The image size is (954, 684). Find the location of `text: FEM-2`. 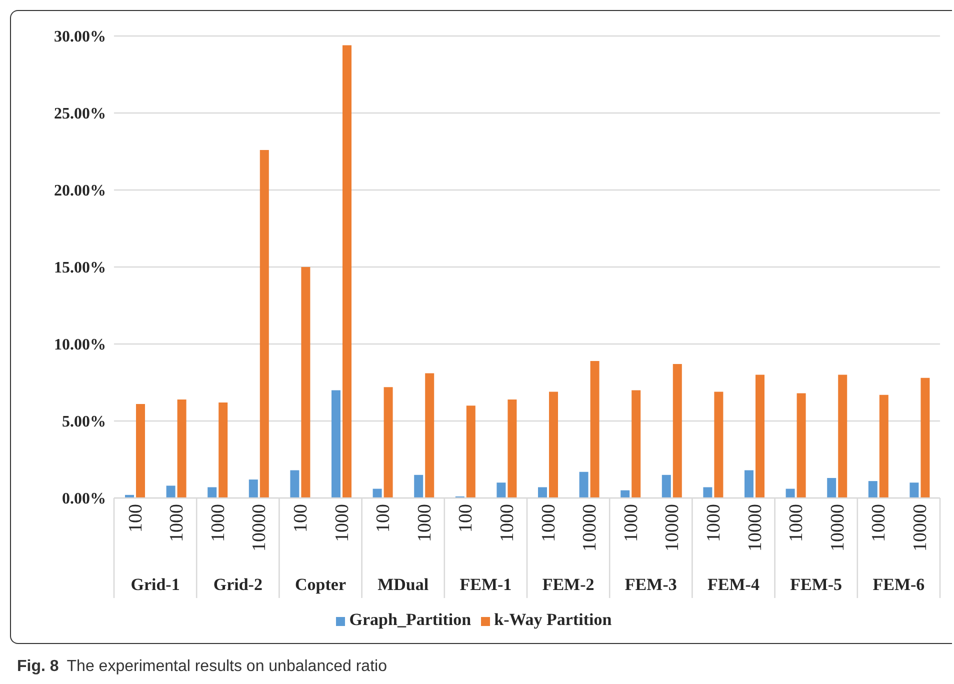

text: FEM-2 is located at coordinates (568, 584).